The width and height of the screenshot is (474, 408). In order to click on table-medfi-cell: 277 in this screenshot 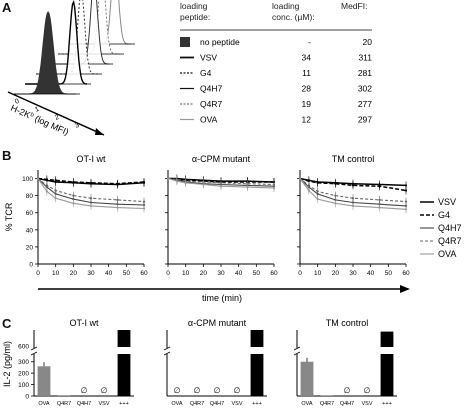, I will do `click(365, 104)`.